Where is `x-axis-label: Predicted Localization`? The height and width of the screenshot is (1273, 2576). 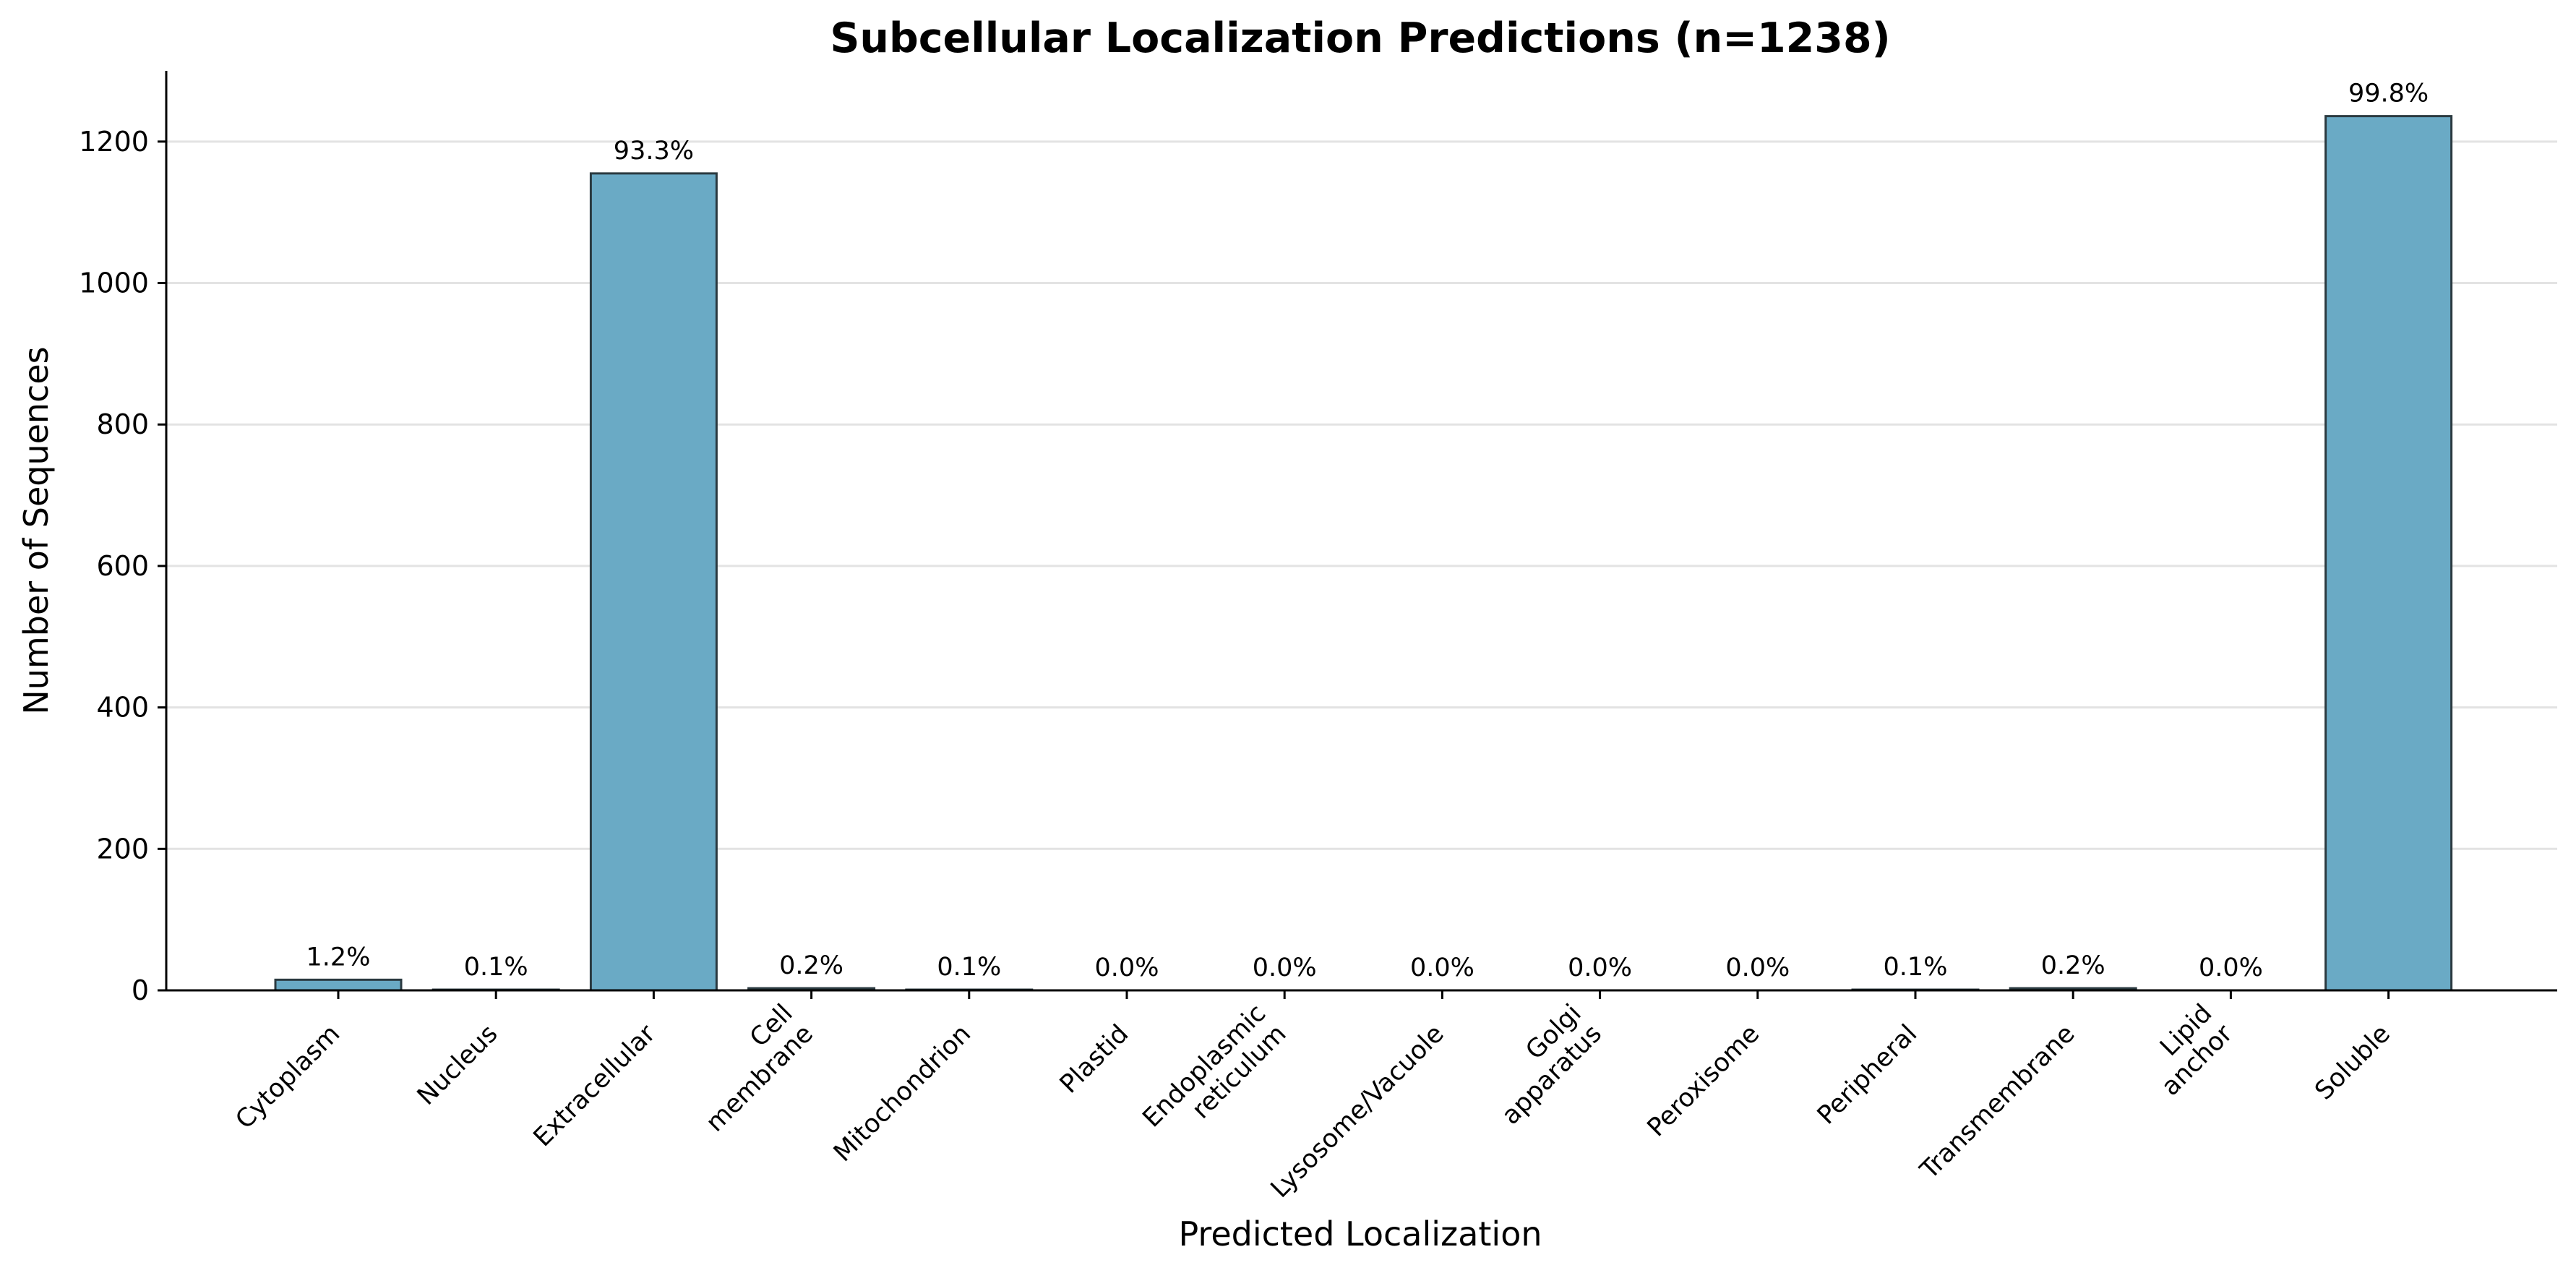 x-axis-label: Predicted Localization is located at coordinates (1360, 1233).